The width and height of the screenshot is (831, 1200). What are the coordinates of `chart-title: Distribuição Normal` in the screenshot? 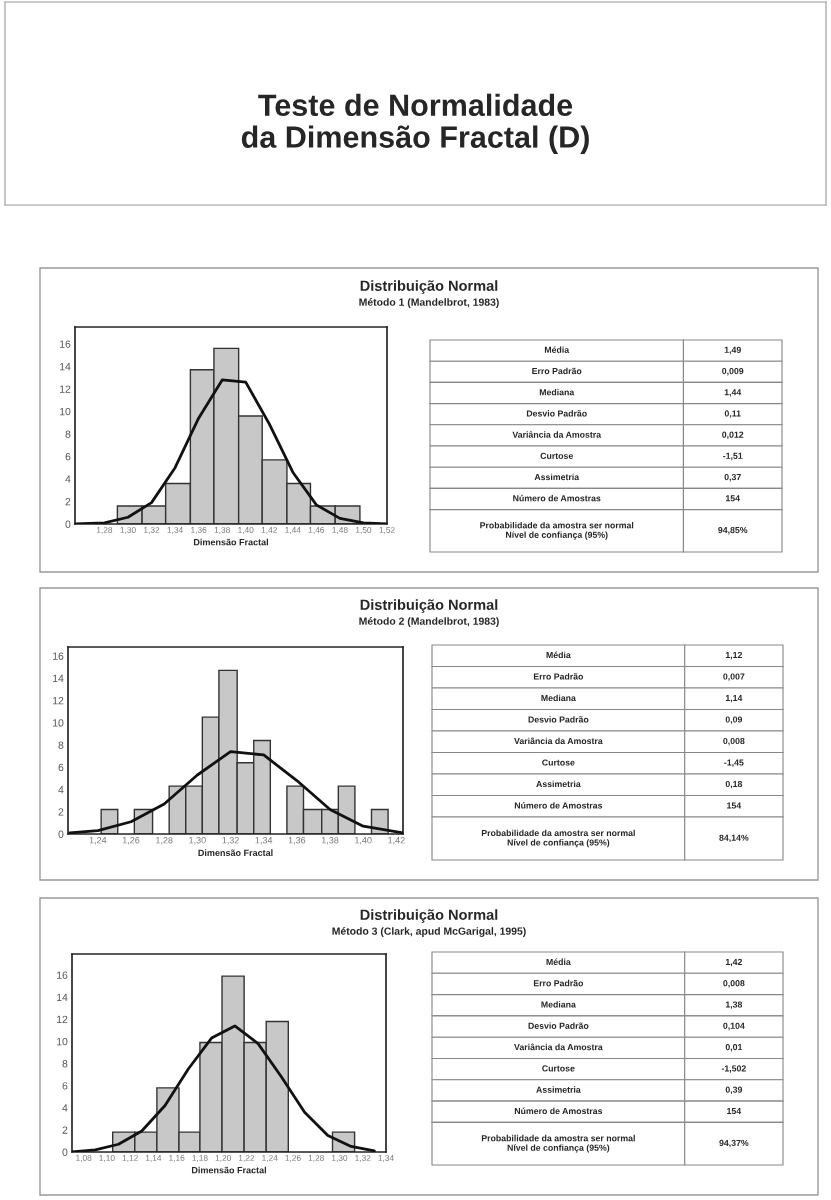 It's located at (429, 606).